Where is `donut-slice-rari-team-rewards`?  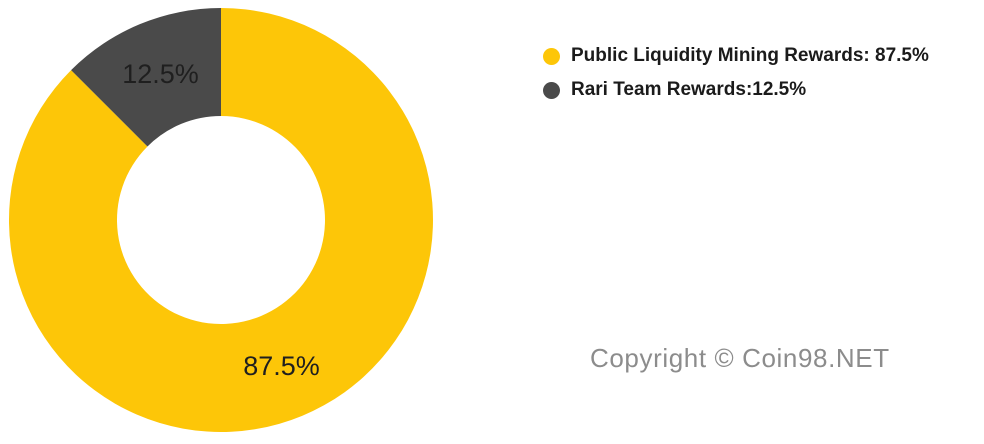 donut-slice-rari-team-rewards is located at coordinates (146, 77).